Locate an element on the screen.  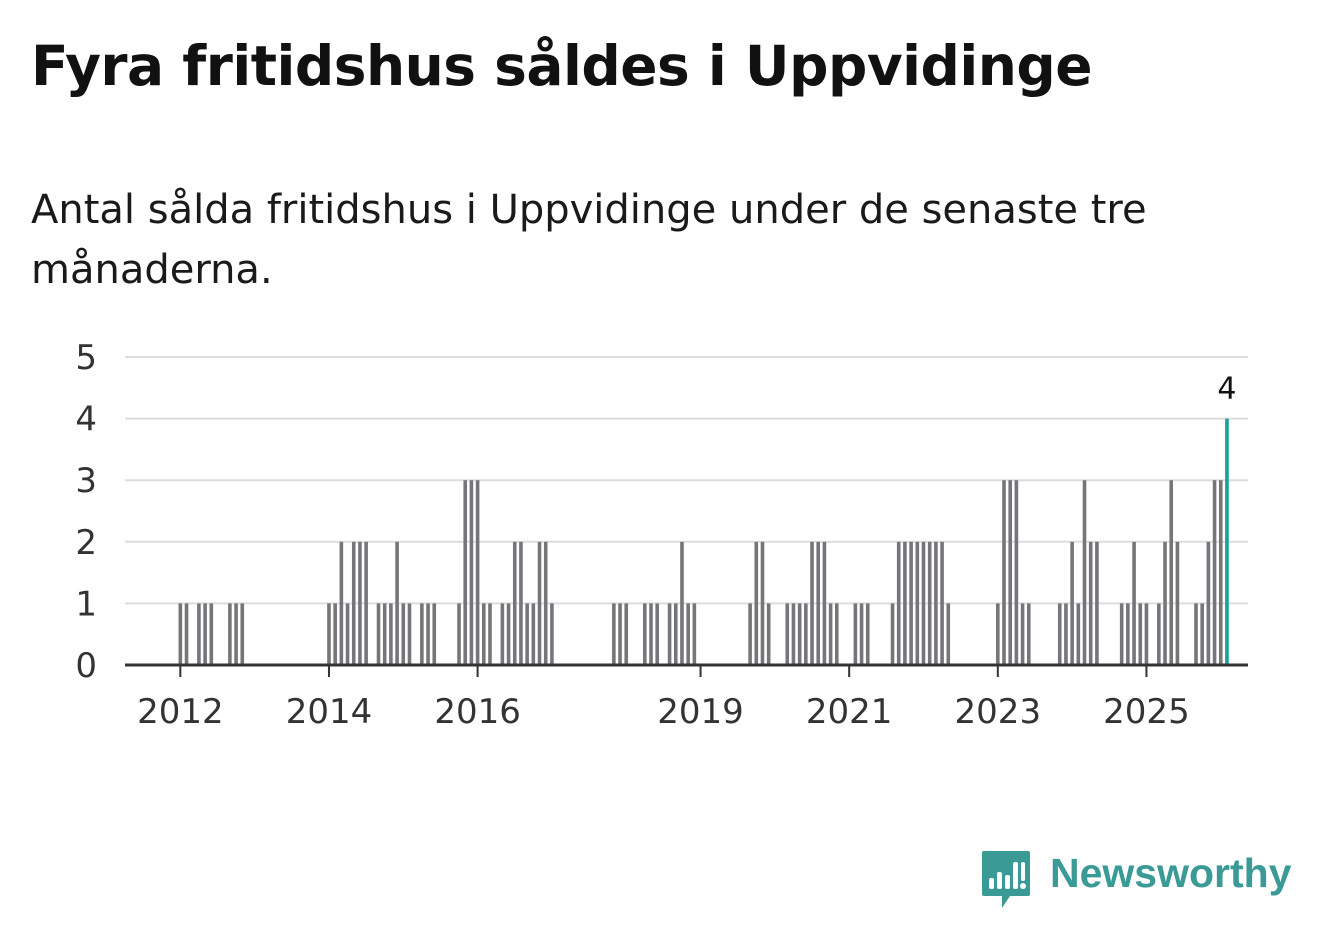
newsworthy-logo-icon is located at coordinates (1006, 879).